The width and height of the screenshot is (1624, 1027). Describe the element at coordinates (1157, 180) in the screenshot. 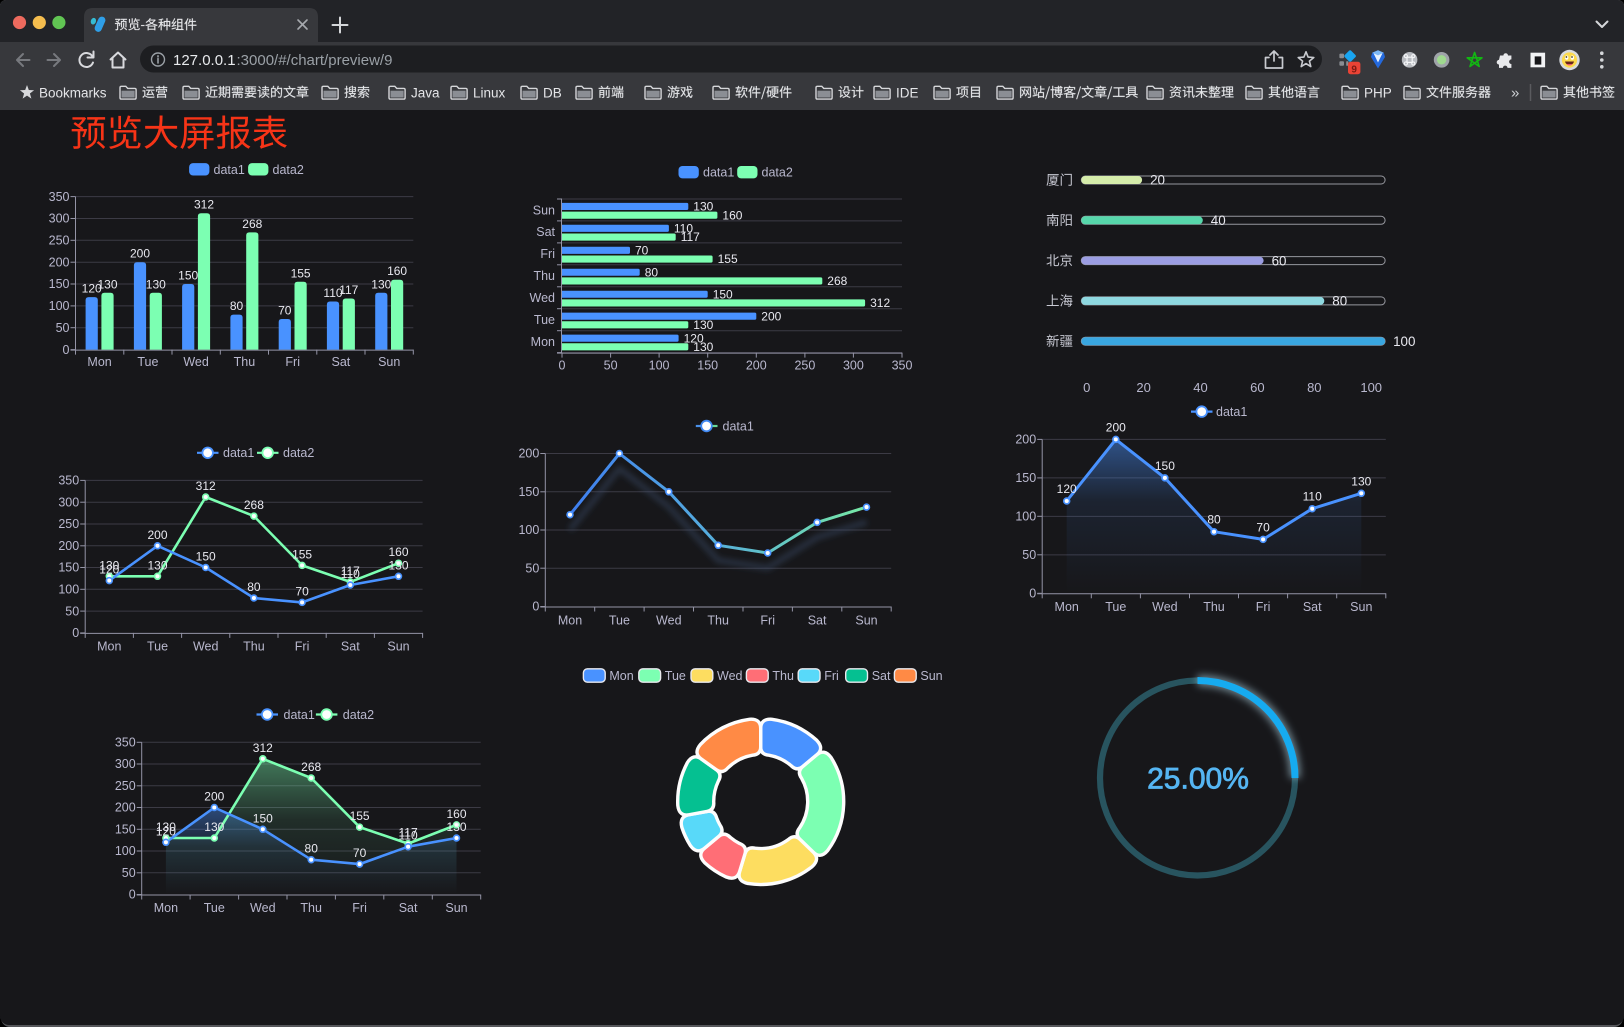

I see `svg-text: 20` at that location.